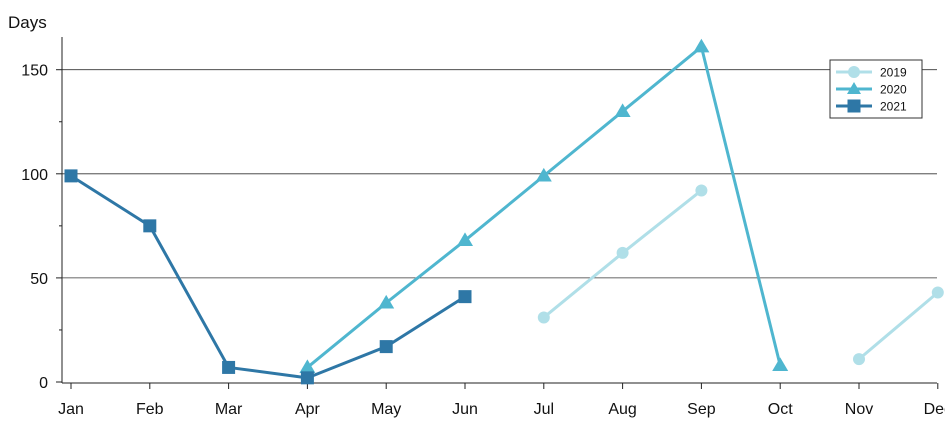 Image resolution: width=945 pixels, height=422 pixels. Describe the element at coordinates (71, 409) in the screenshot. I see `x-tick-label: Jan` at that location.